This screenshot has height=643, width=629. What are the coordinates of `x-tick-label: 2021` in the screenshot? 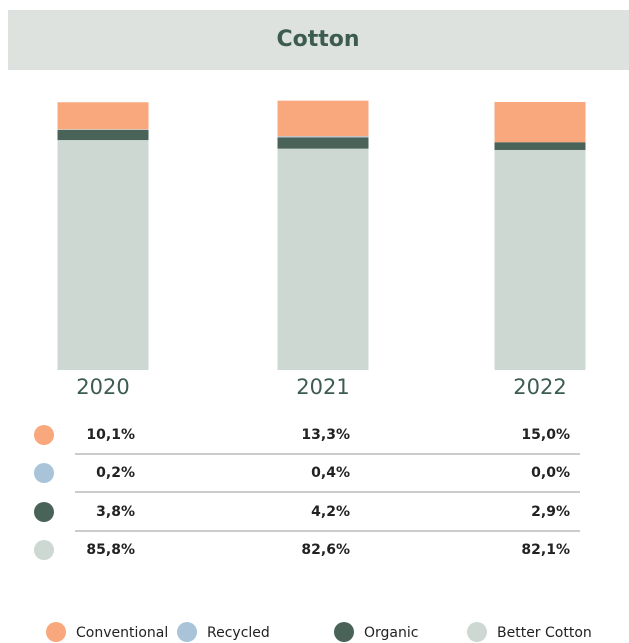 It's located at (322, 387).